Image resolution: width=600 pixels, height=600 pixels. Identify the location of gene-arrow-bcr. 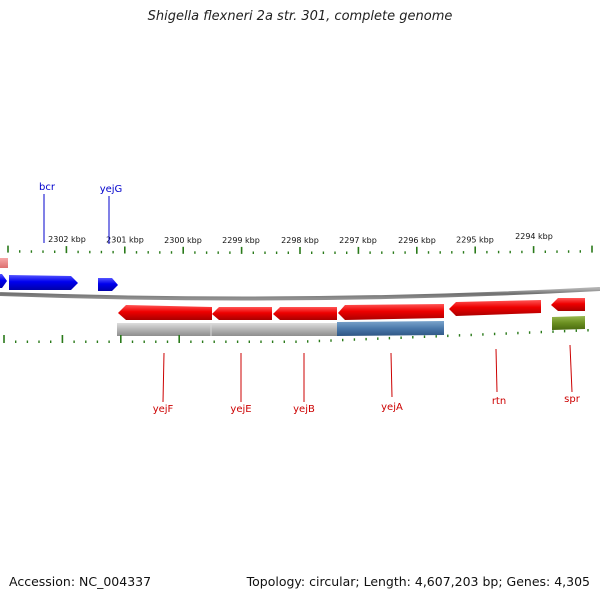
(43, 282).